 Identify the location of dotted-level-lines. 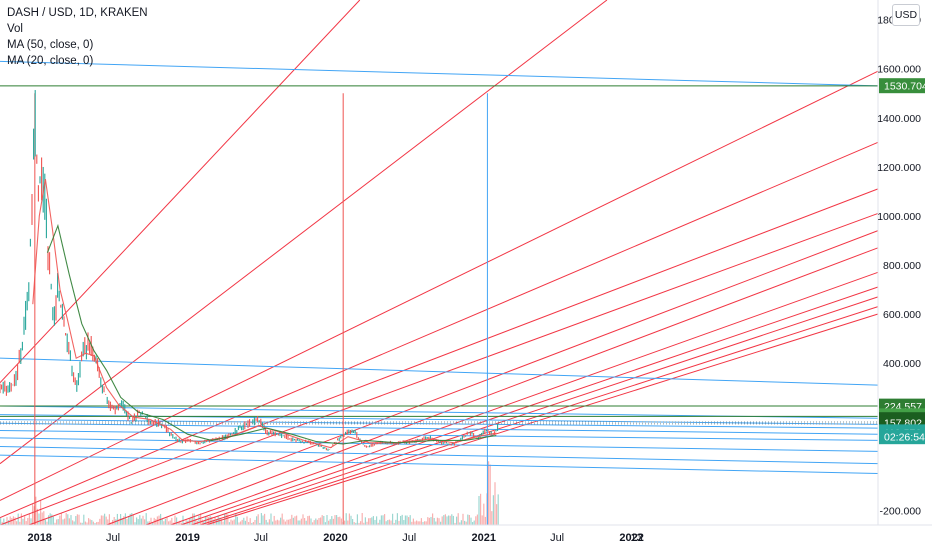
(439, 423).